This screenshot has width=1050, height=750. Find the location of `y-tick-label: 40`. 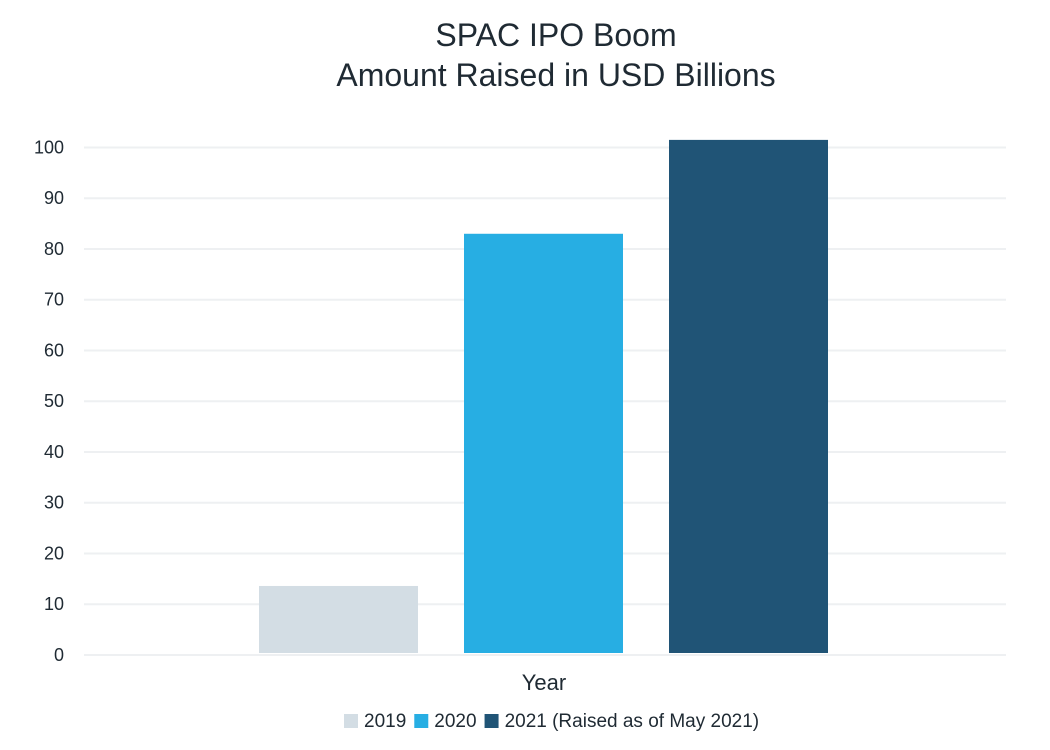

y-tick-label: 40 is located at coordinates (54, 452).